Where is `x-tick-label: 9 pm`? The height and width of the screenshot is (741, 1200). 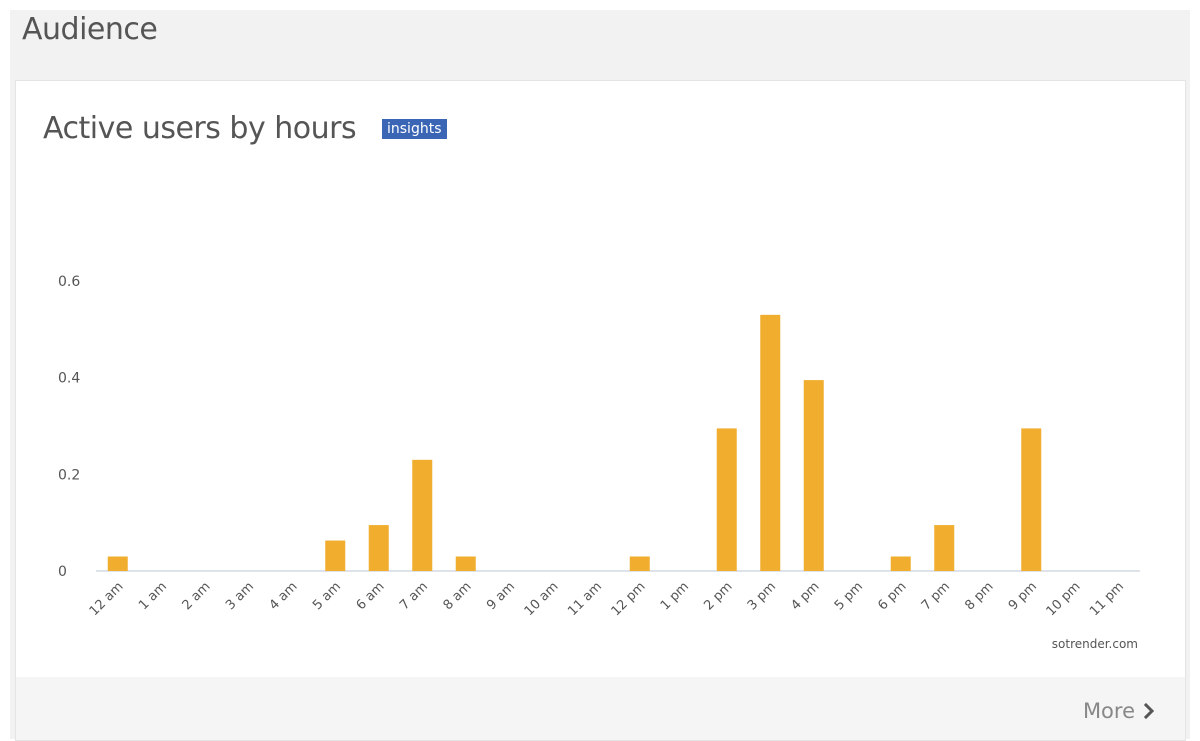
x-tick-label: 9 pm is located at coordinates (1023, 596).